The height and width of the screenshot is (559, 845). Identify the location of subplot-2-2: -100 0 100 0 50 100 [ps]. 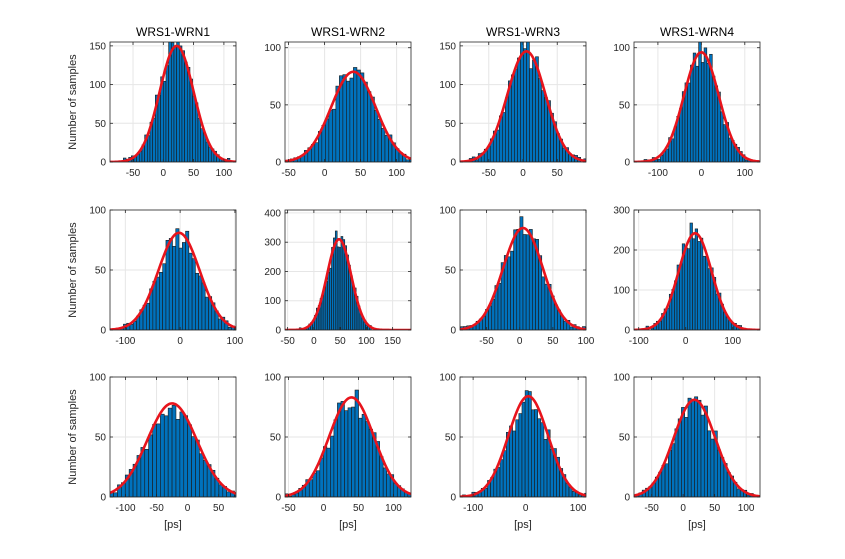
(513, 452).